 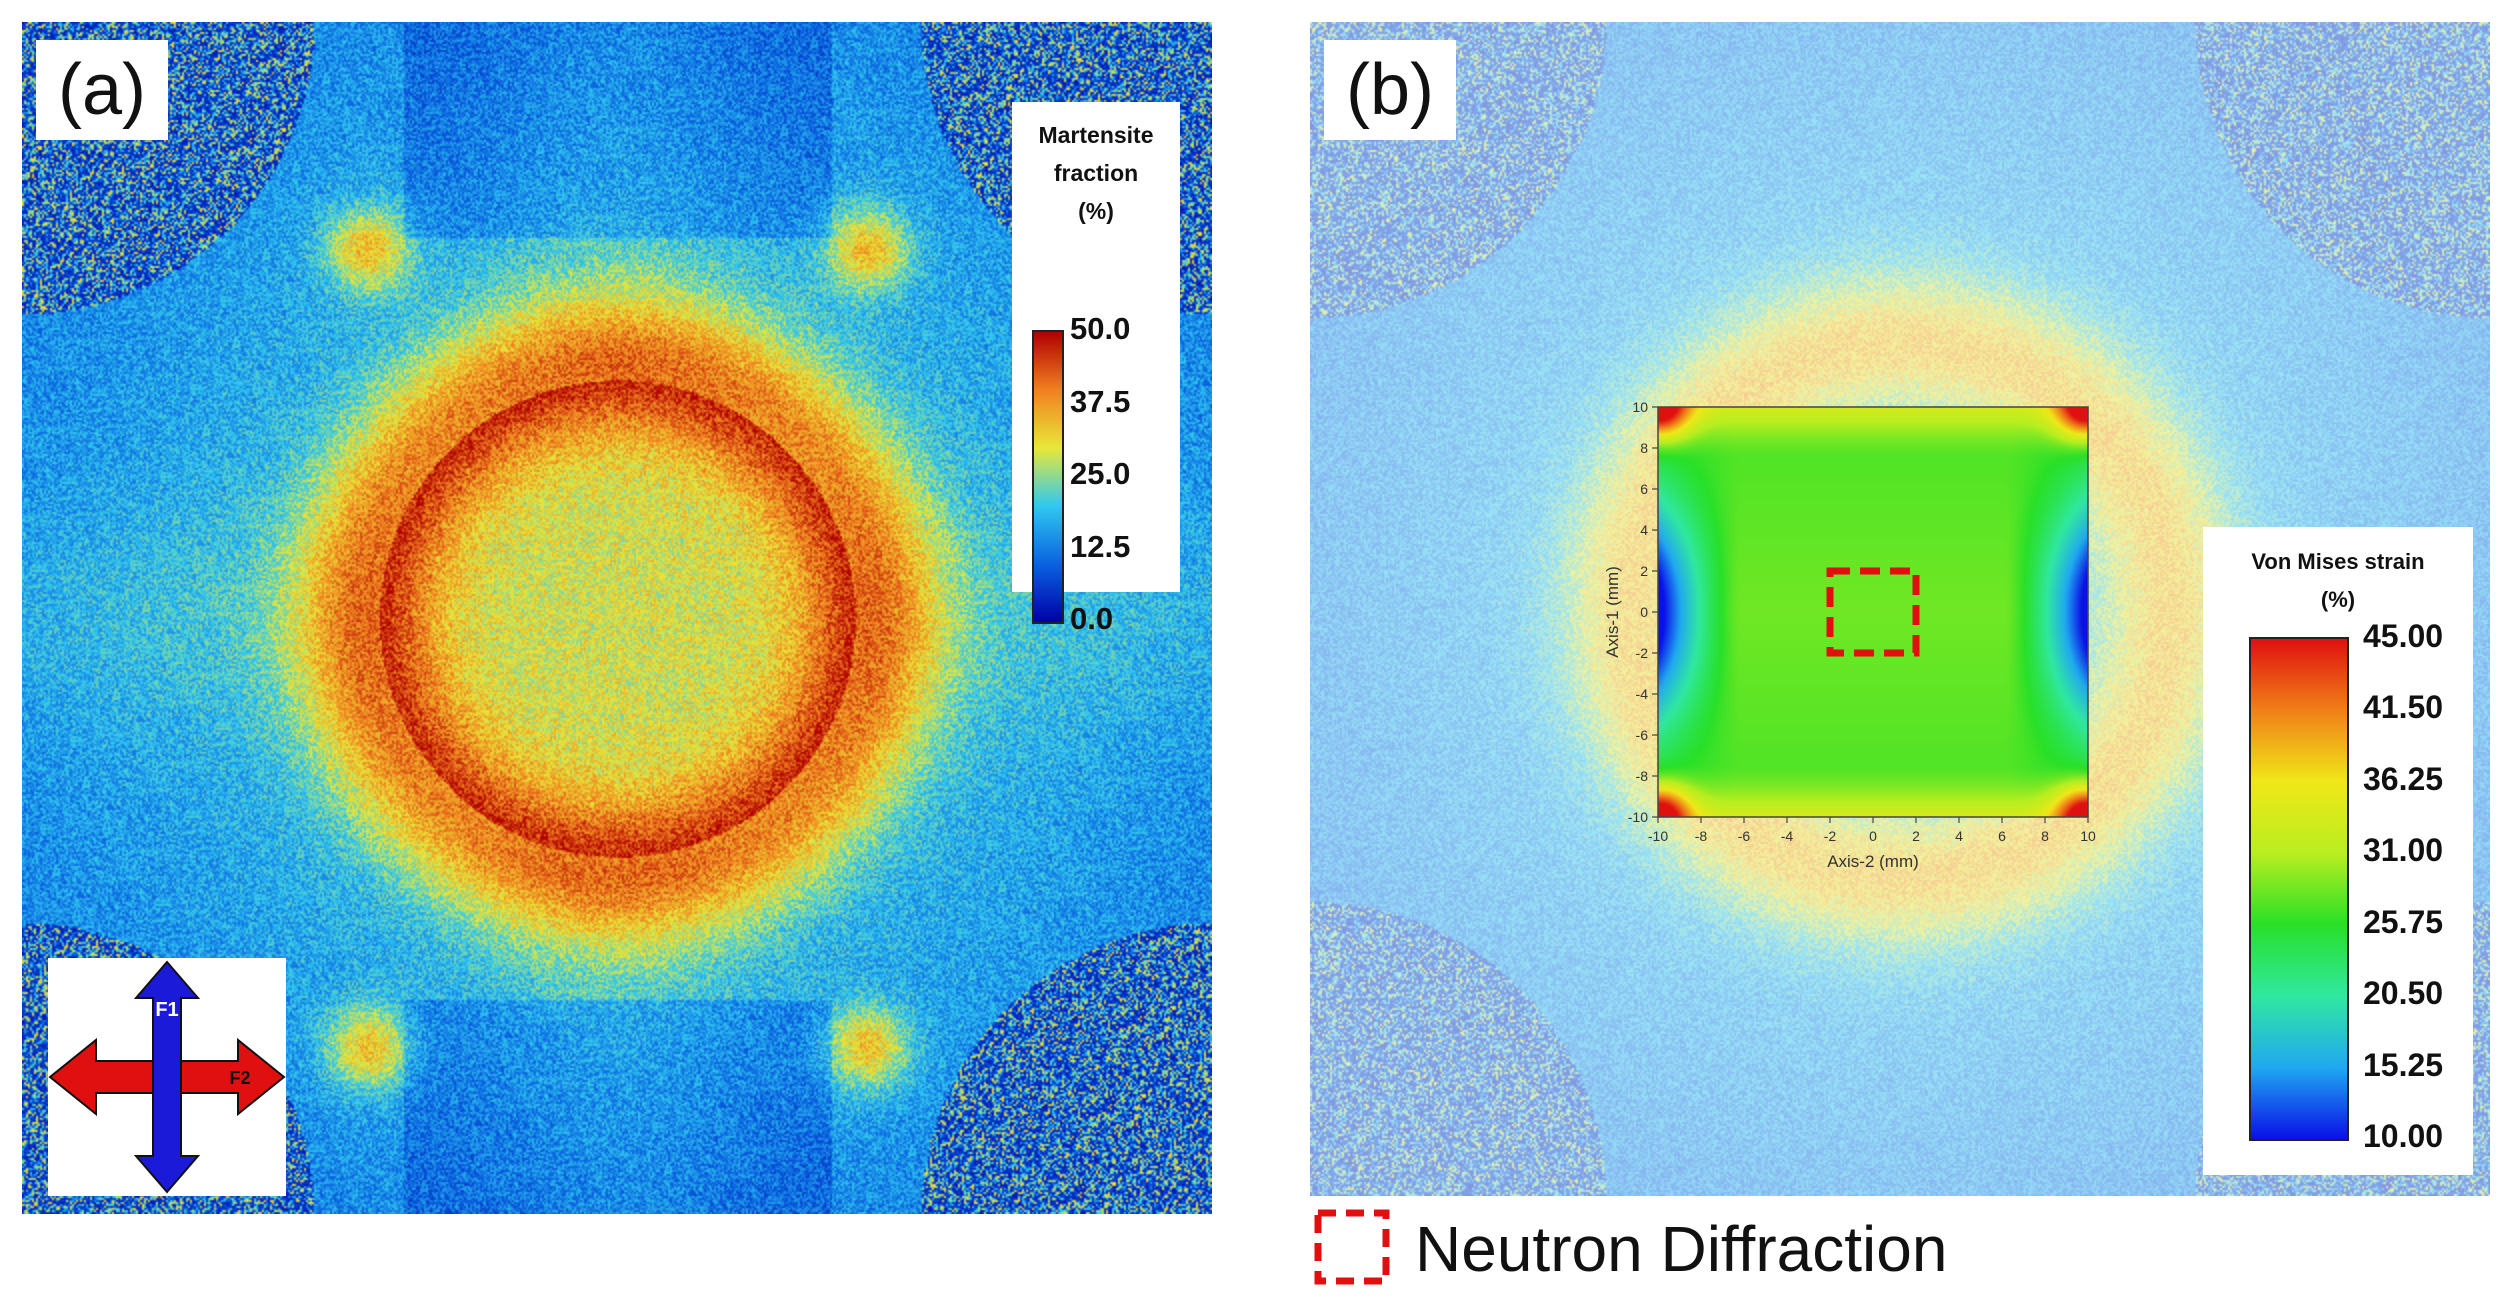 I want to click on strain-colorbar-title: Von Mises strain (%), so click(x=2338, y=581).